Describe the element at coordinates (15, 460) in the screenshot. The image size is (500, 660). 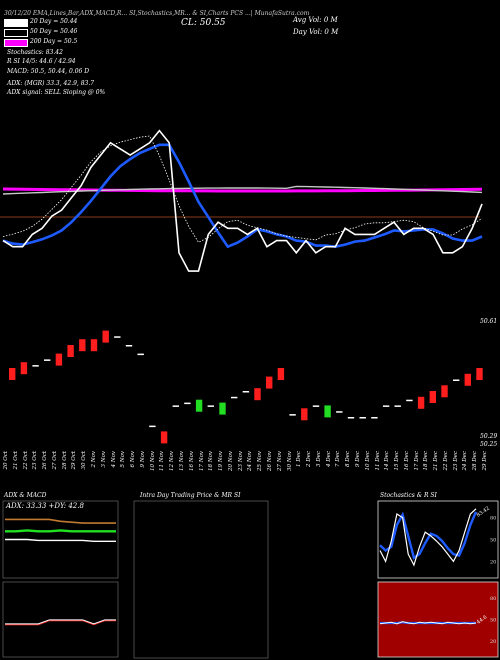
I see `date-label: 21 Oct` at that location.